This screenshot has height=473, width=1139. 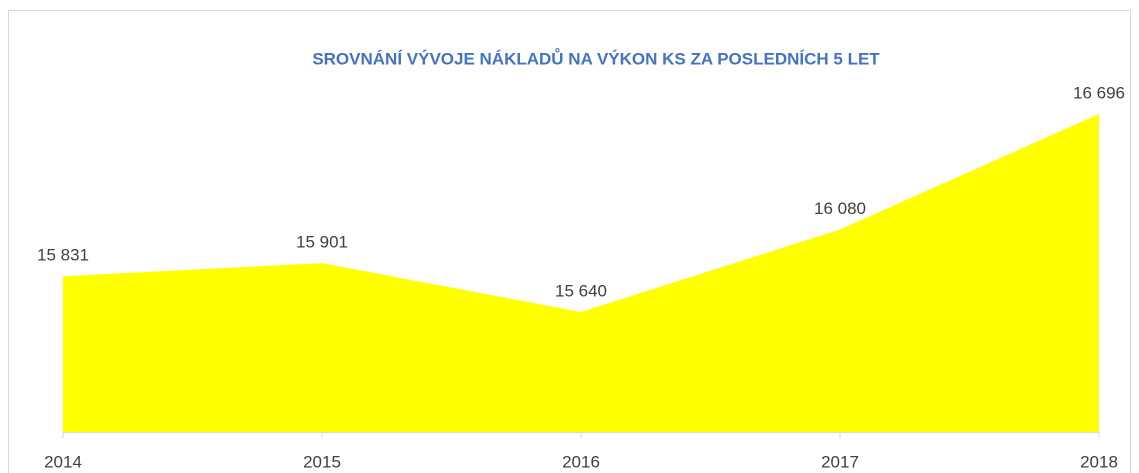 What do you see at coordinates (322, 242) in the screenshot?
I see `data-label: 15 901` at bounding box center [322, 242].